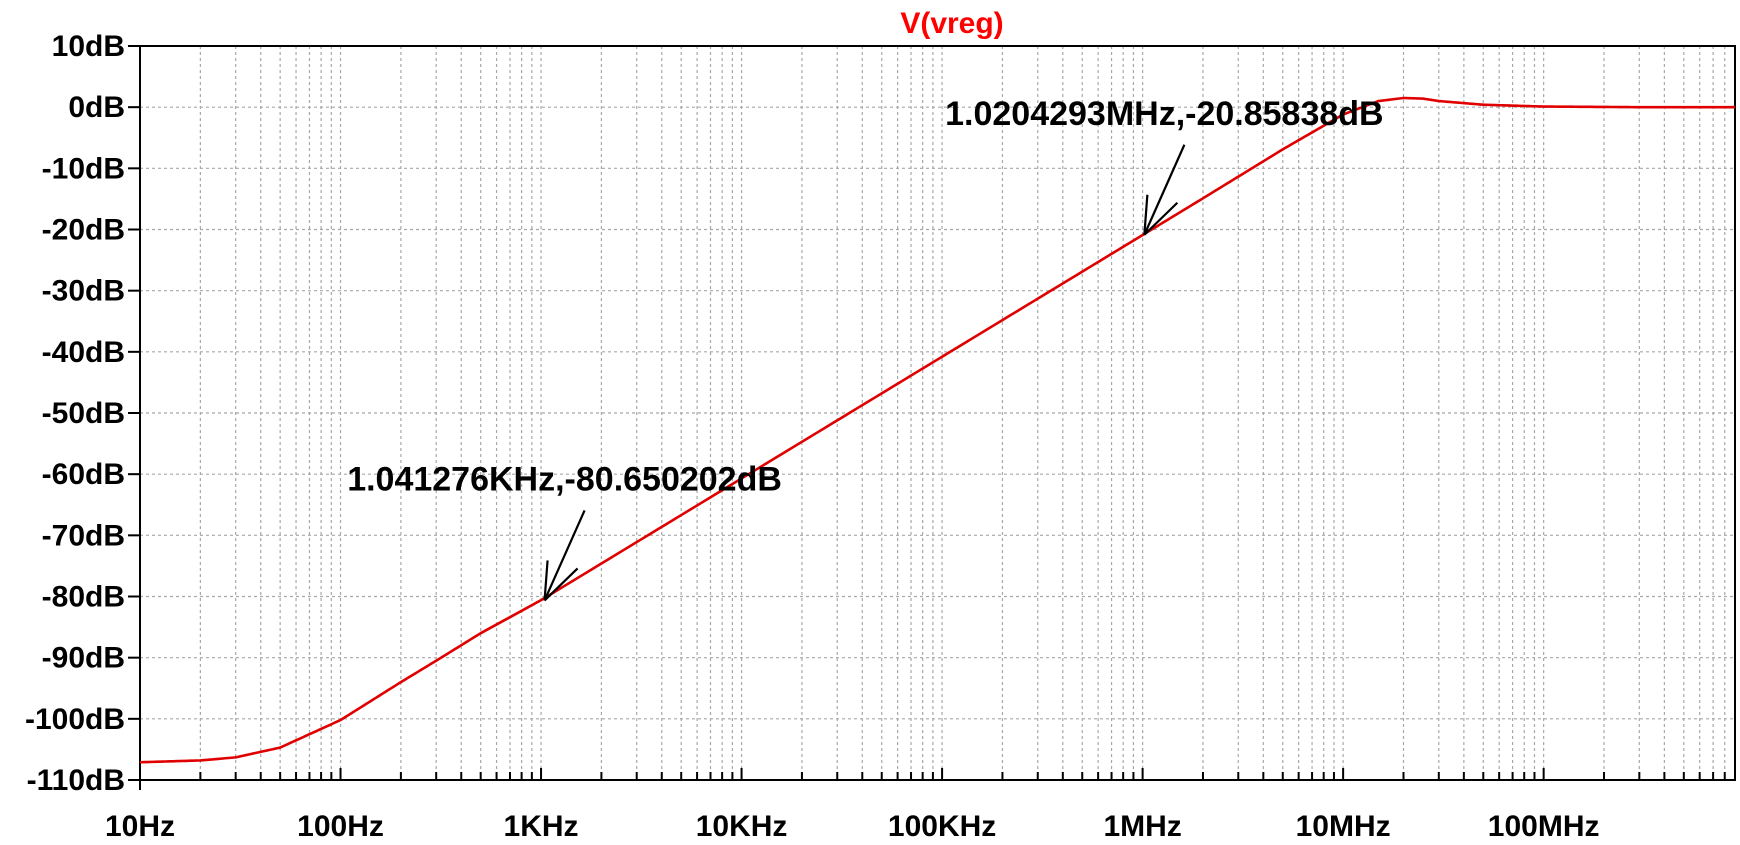 The width and height of the screenshot is (1740, 845). I want to click on annotation-label: 1.041276KHz,-80.650202dB, so click(564, 479).